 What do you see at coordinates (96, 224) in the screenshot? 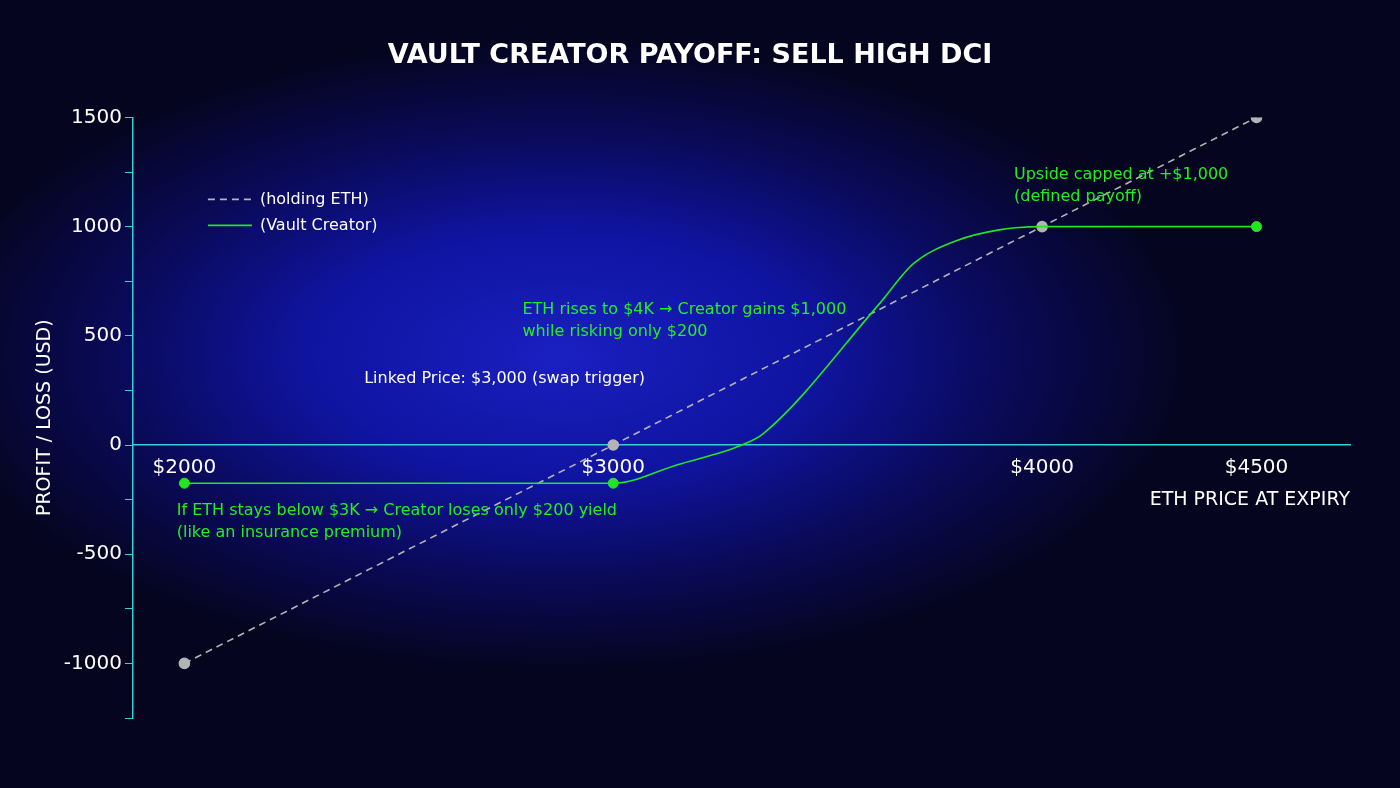
I see `y-tick-label: 1000` at bounding box center [96, 224].